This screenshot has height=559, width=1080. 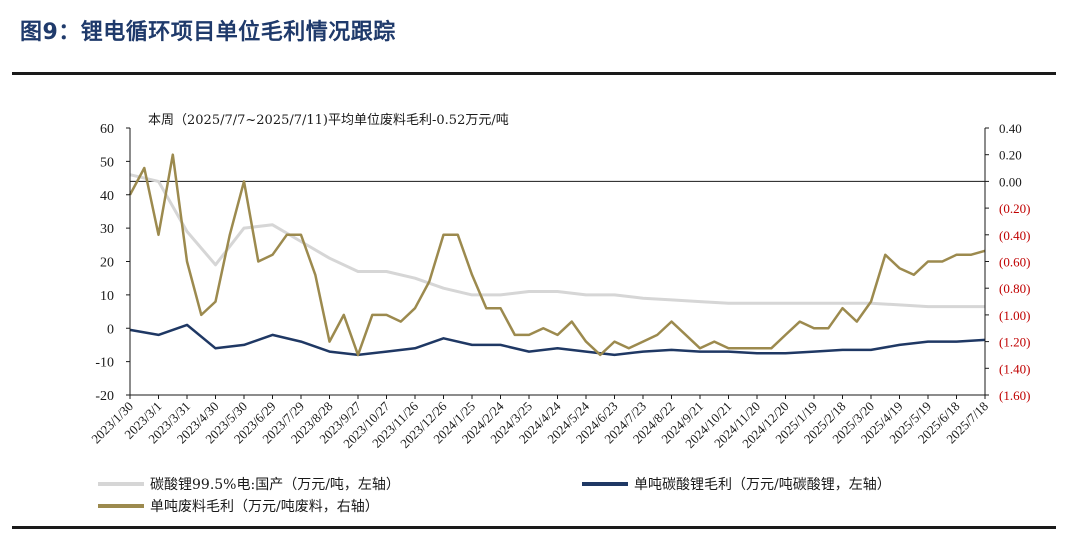 I want to click on left-tick-label: -10, so click(x=104, y=363).